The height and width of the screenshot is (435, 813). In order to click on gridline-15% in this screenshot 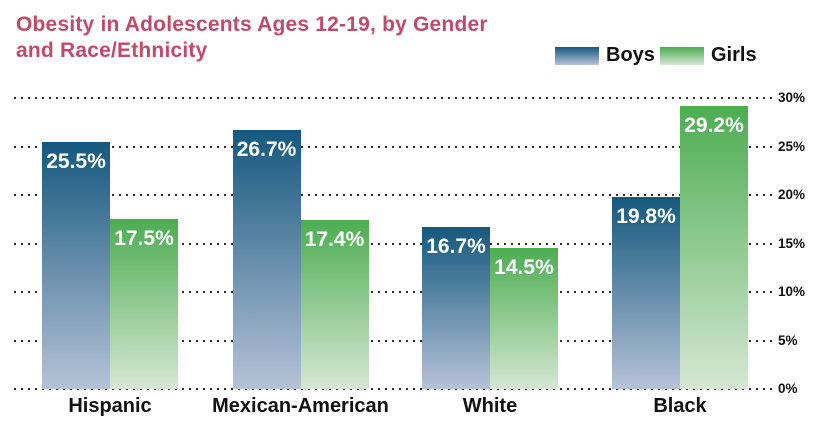, I will do `click(394, 243)`.